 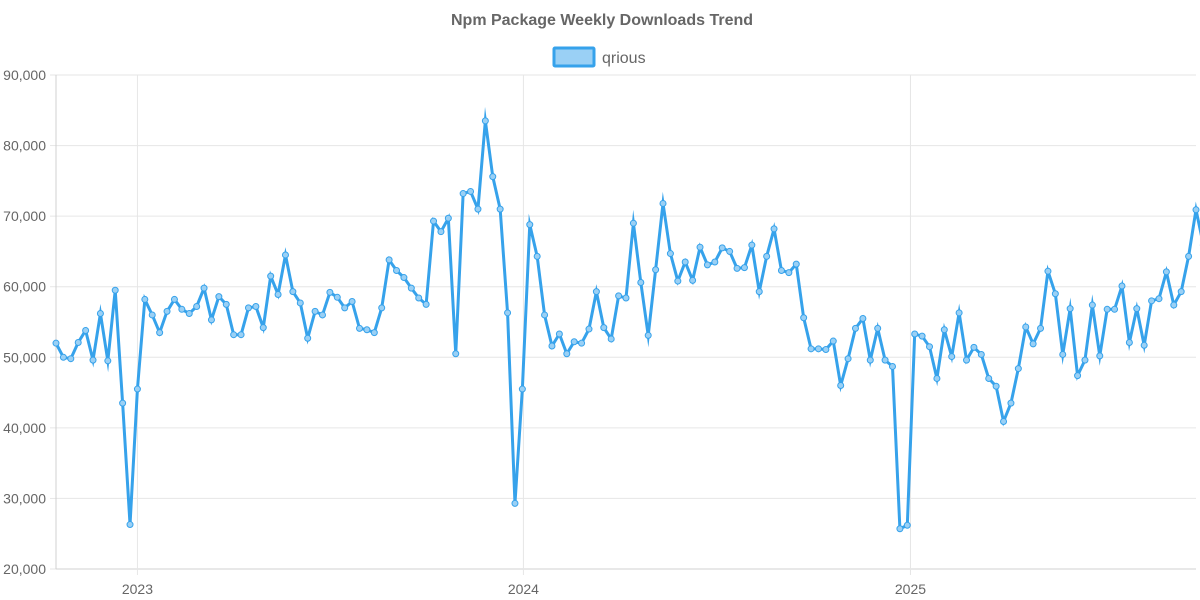 I want to click on legend-swatch, so click(x=574, y=57).